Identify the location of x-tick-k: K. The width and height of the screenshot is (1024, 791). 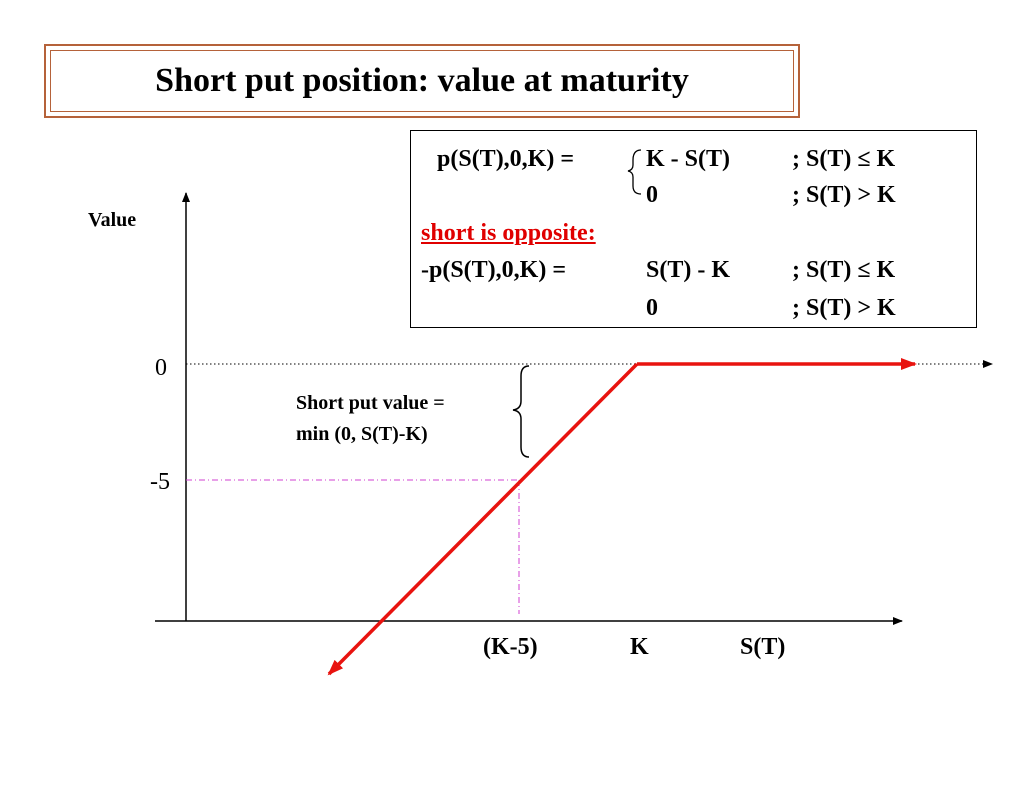
(639, 647).